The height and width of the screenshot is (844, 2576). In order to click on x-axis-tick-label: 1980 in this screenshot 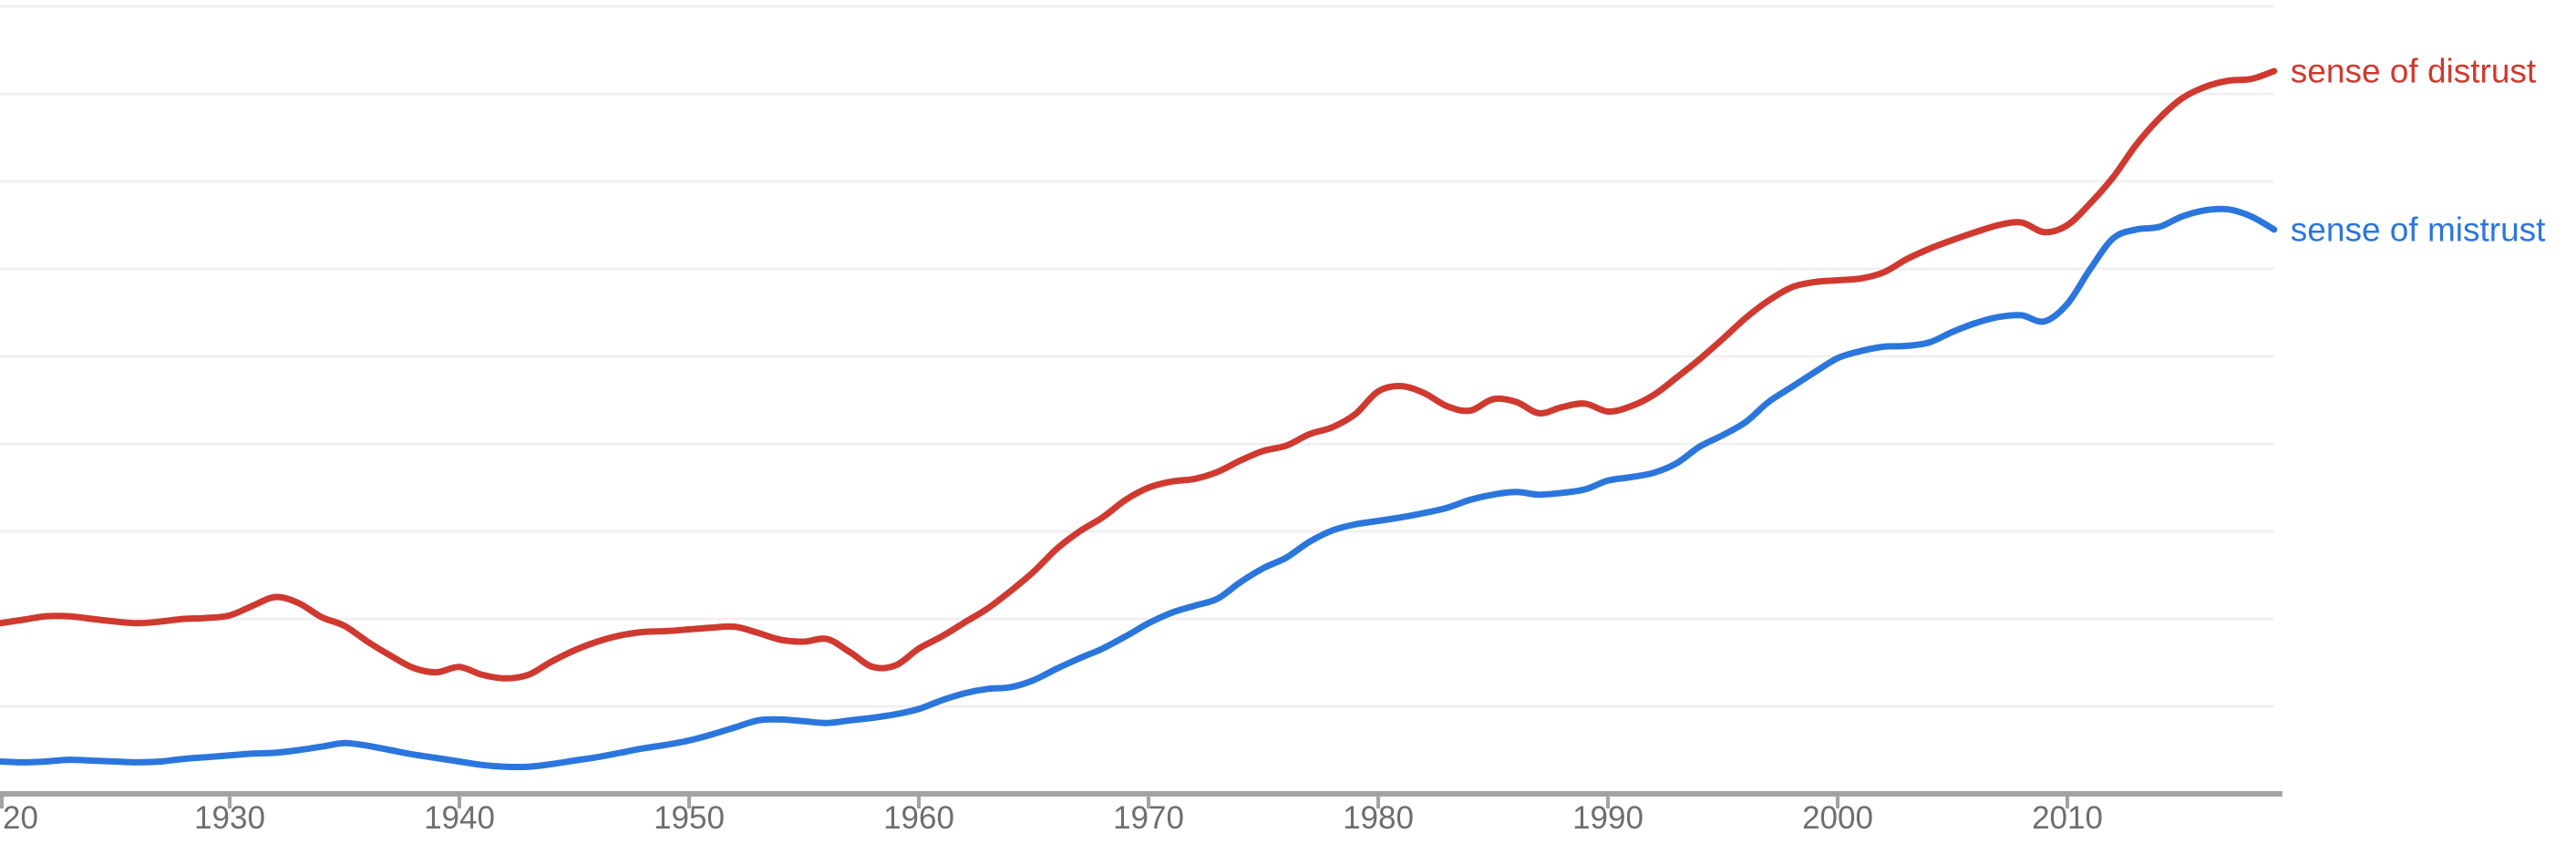, I will do `click(1378, 818)`.